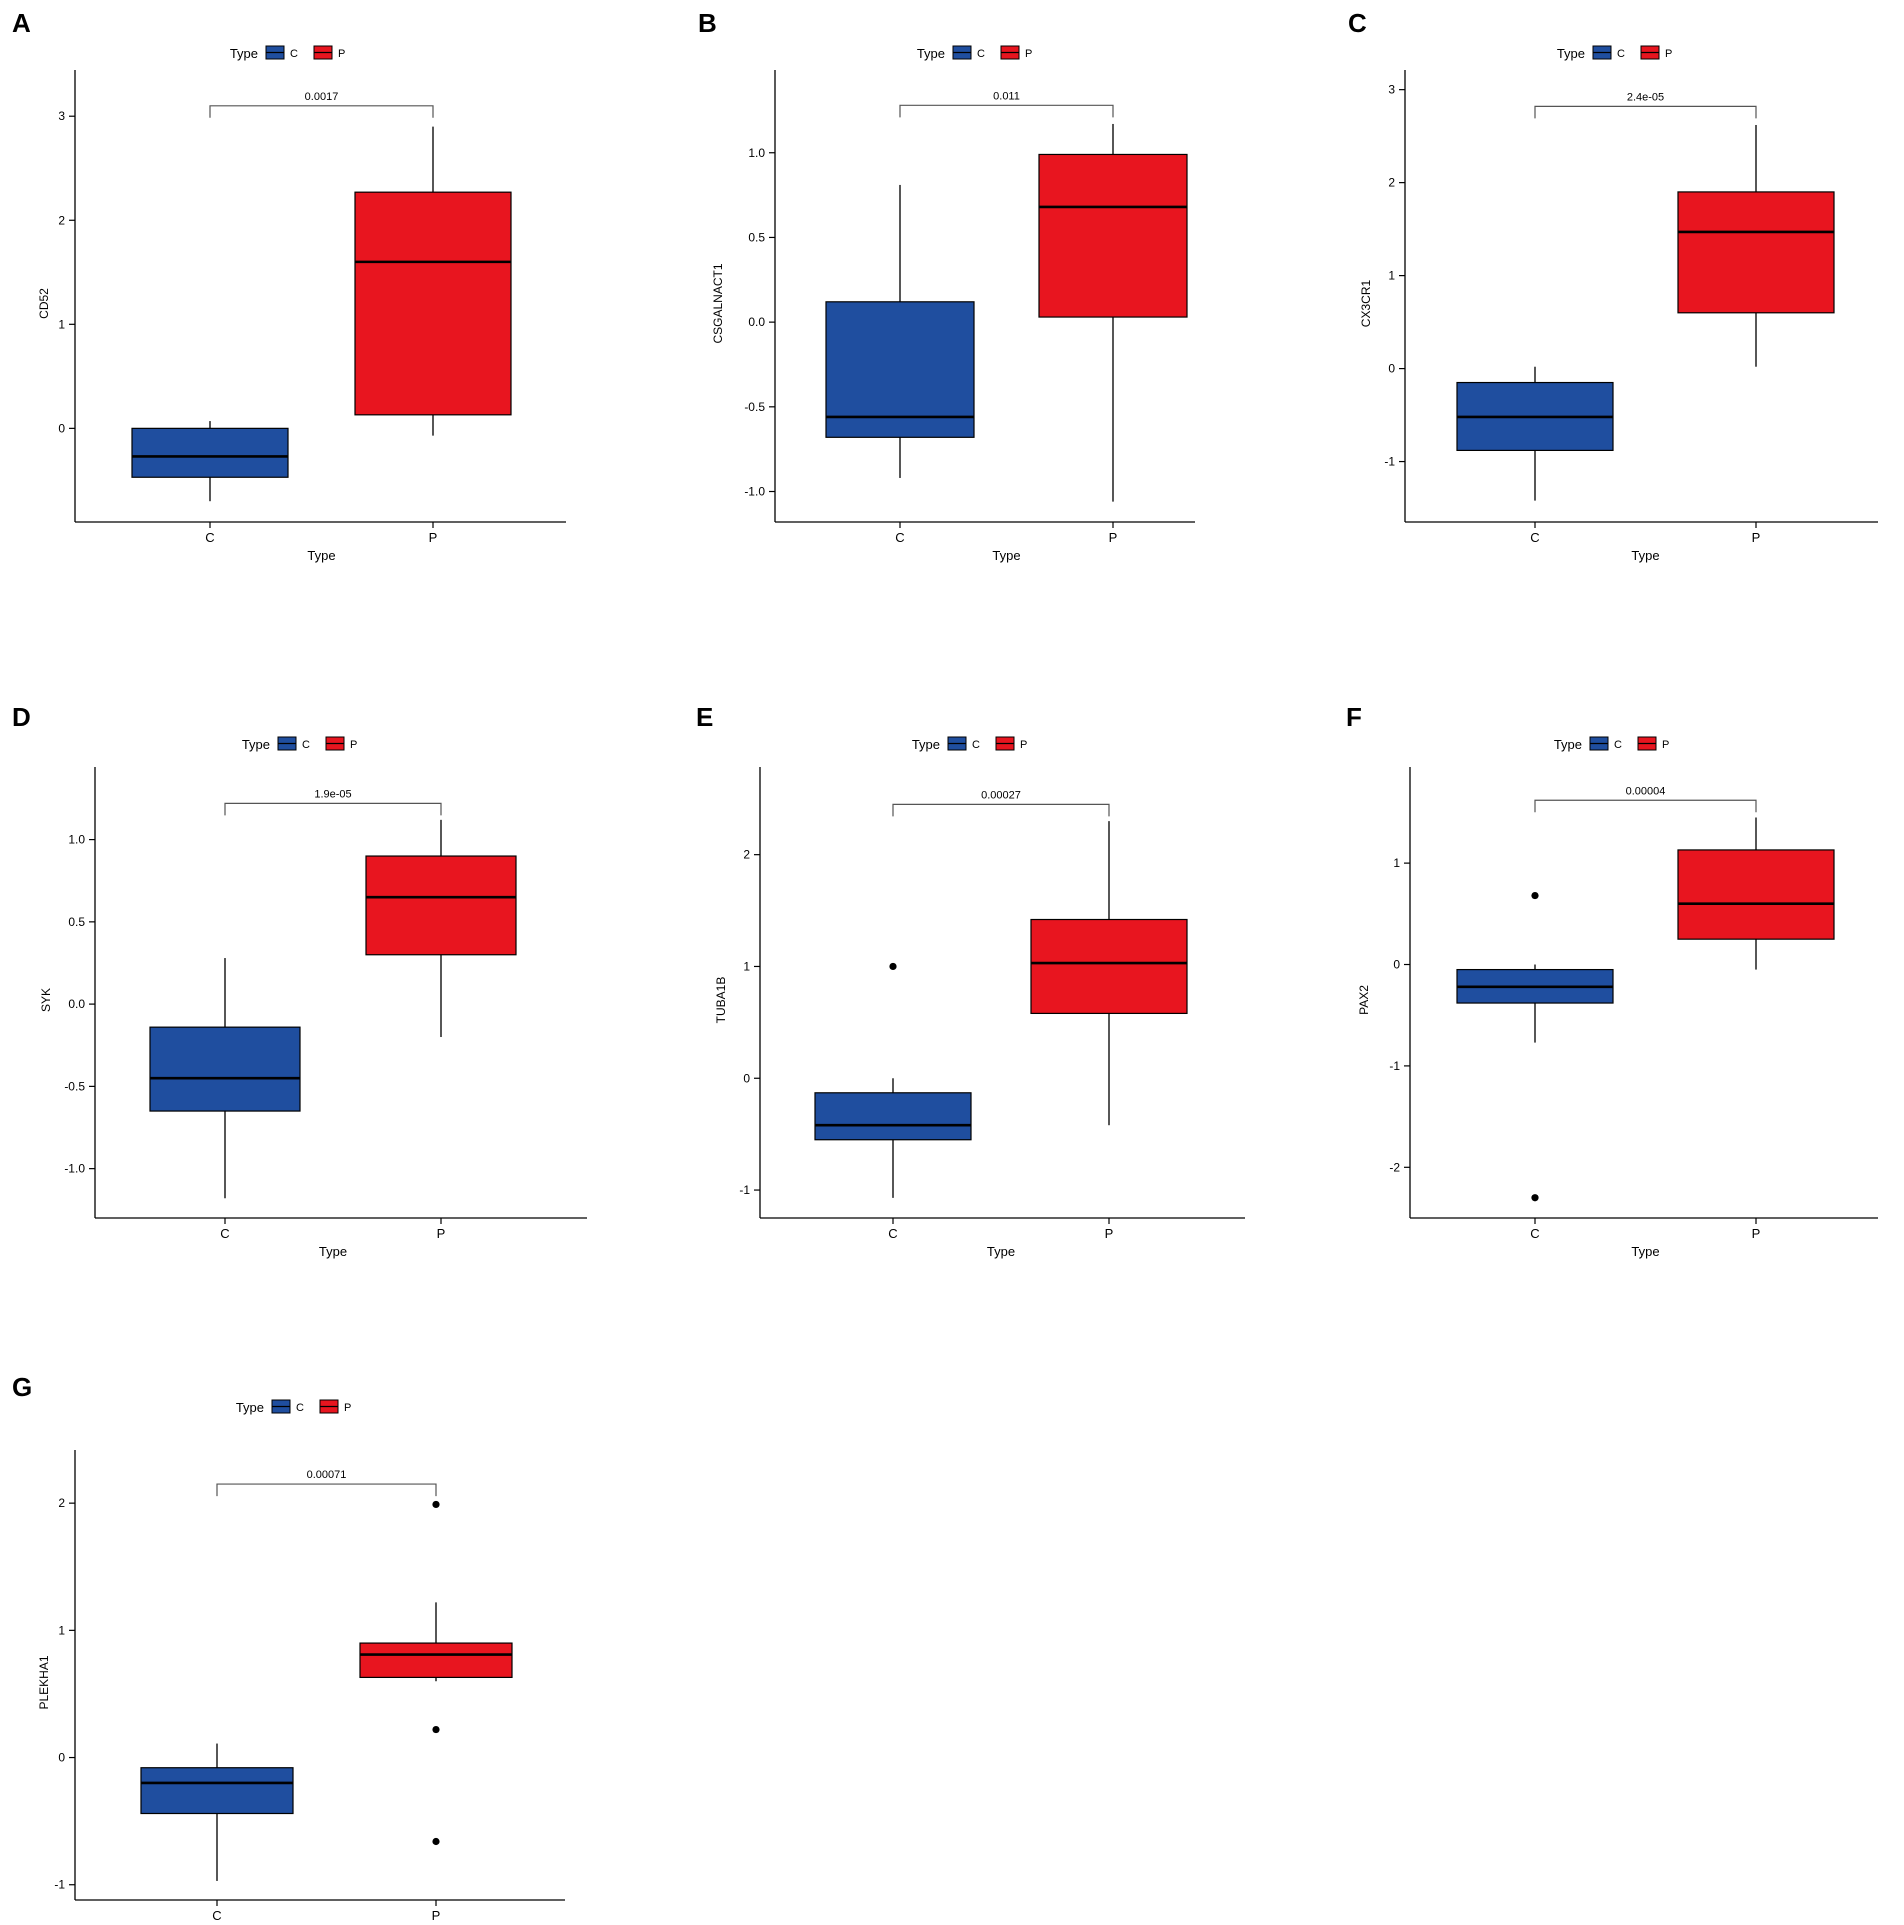  I want to click on panel-g: G Type C P -1 0 1 2 PLEKHA1 C P Type 0.00071, so click(310, 1637).